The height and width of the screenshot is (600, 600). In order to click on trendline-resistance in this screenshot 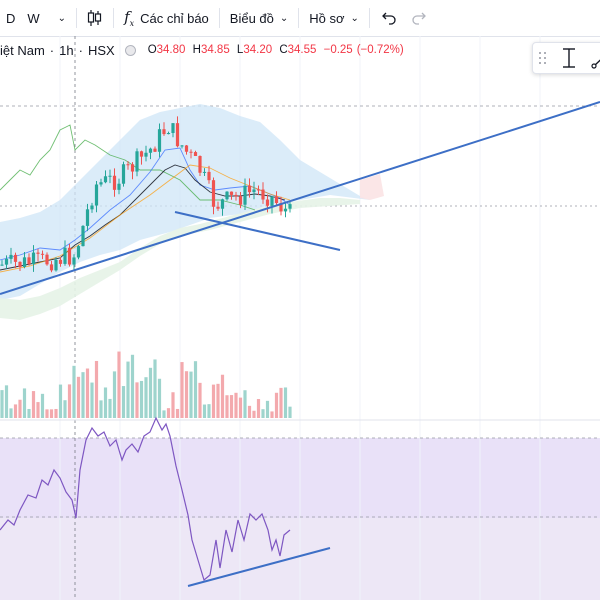, I will do `click(257, 231)`.